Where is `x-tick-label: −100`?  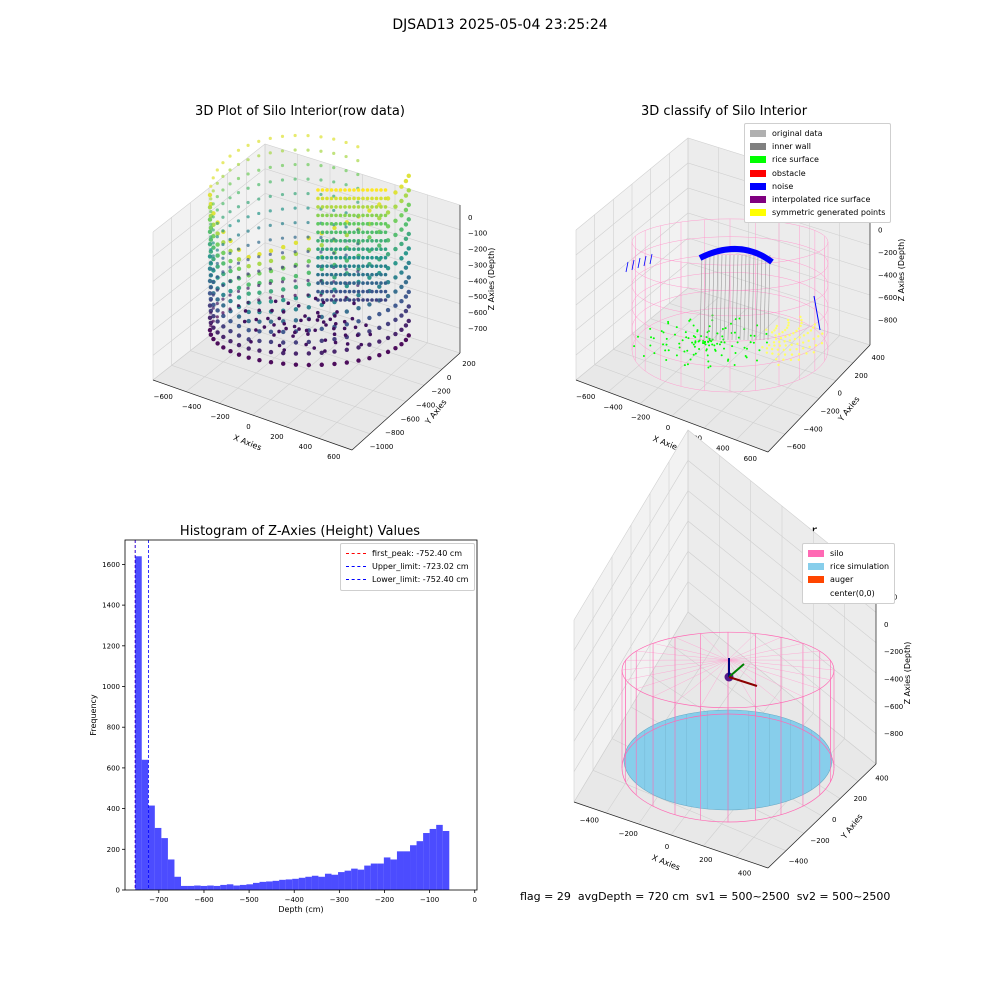
x-tick-label: −100 is located at coordinates (429, 900).